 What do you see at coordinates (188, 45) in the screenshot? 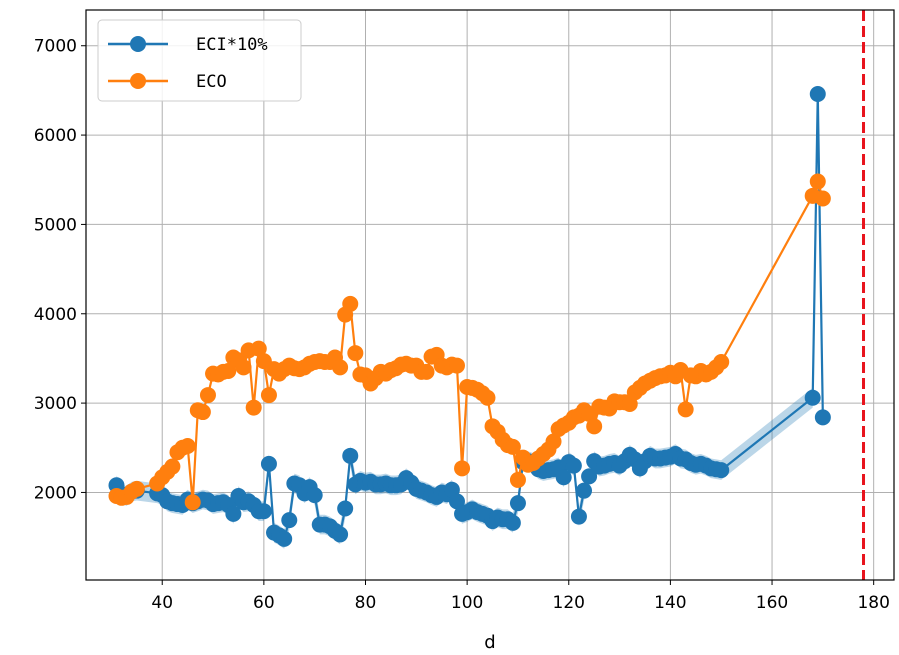
I see `legend-entry: ECI*10%` at bounding box center [188, 45].